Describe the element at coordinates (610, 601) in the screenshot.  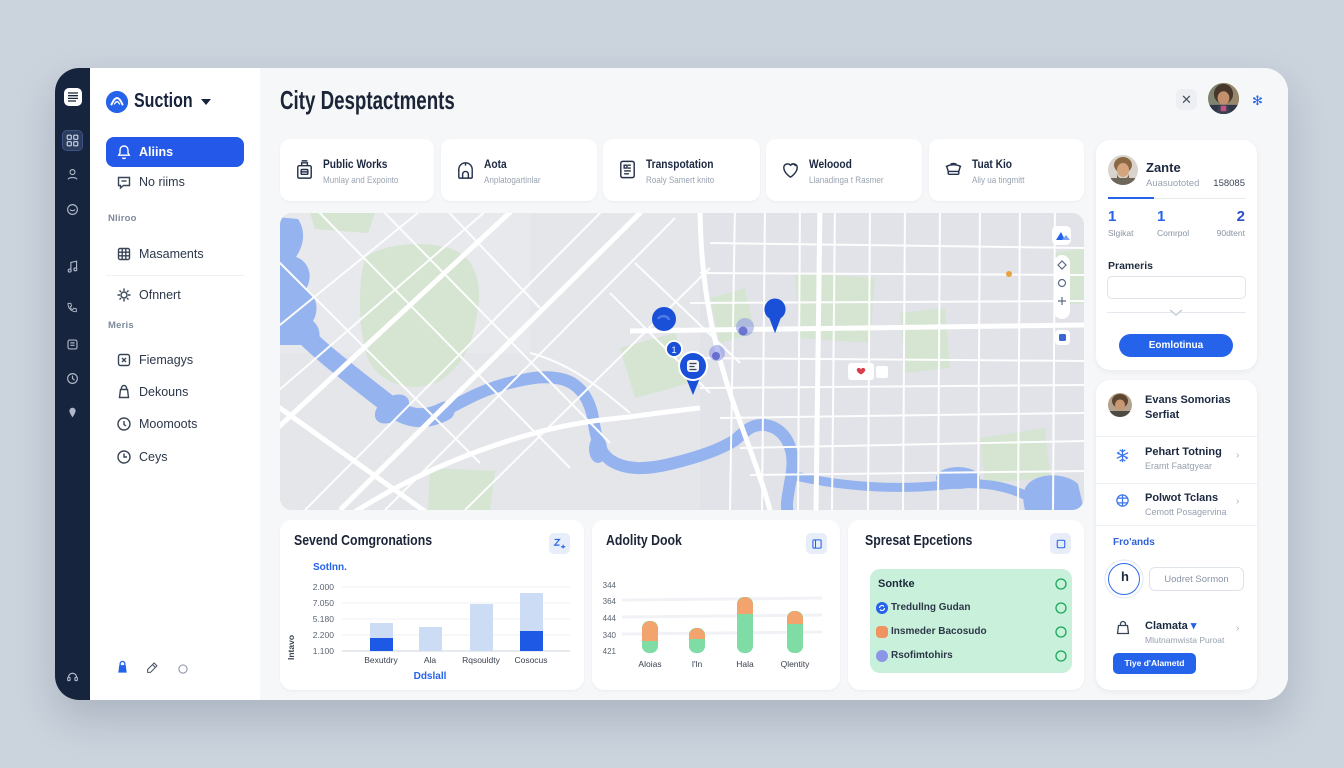
I see `svg-text: 364` at that location.